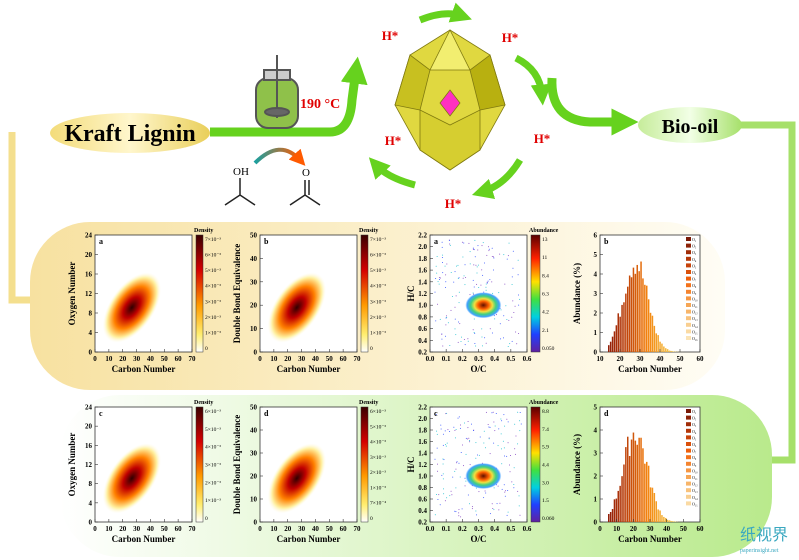  I want to click on x-tick-label: 0.1, so click(446, 359).